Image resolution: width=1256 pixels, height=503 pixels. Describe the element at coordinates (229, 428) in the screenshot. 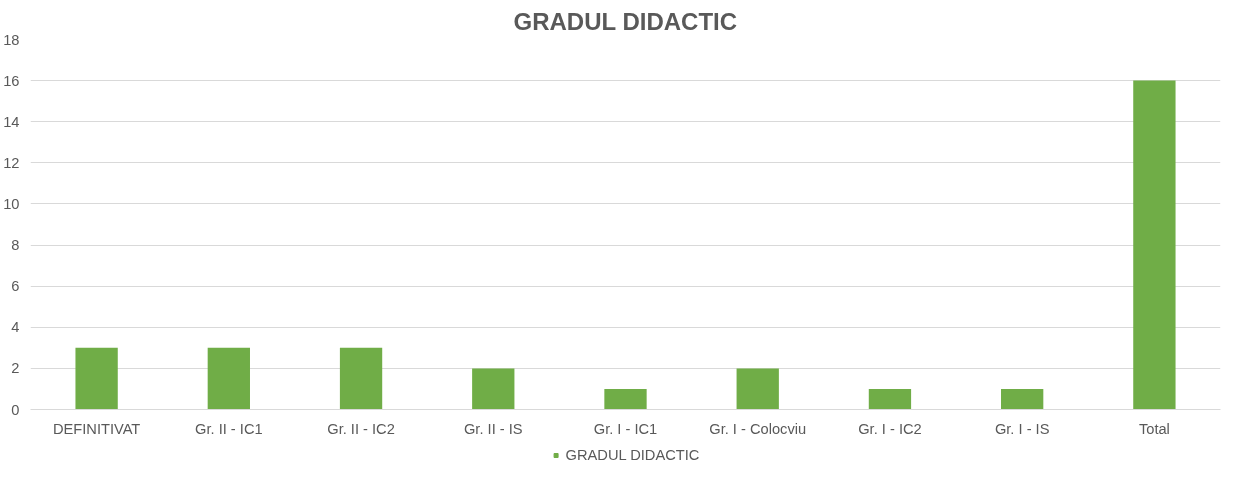

I see `x-tick-label: Gr. II - IC1` at that location.